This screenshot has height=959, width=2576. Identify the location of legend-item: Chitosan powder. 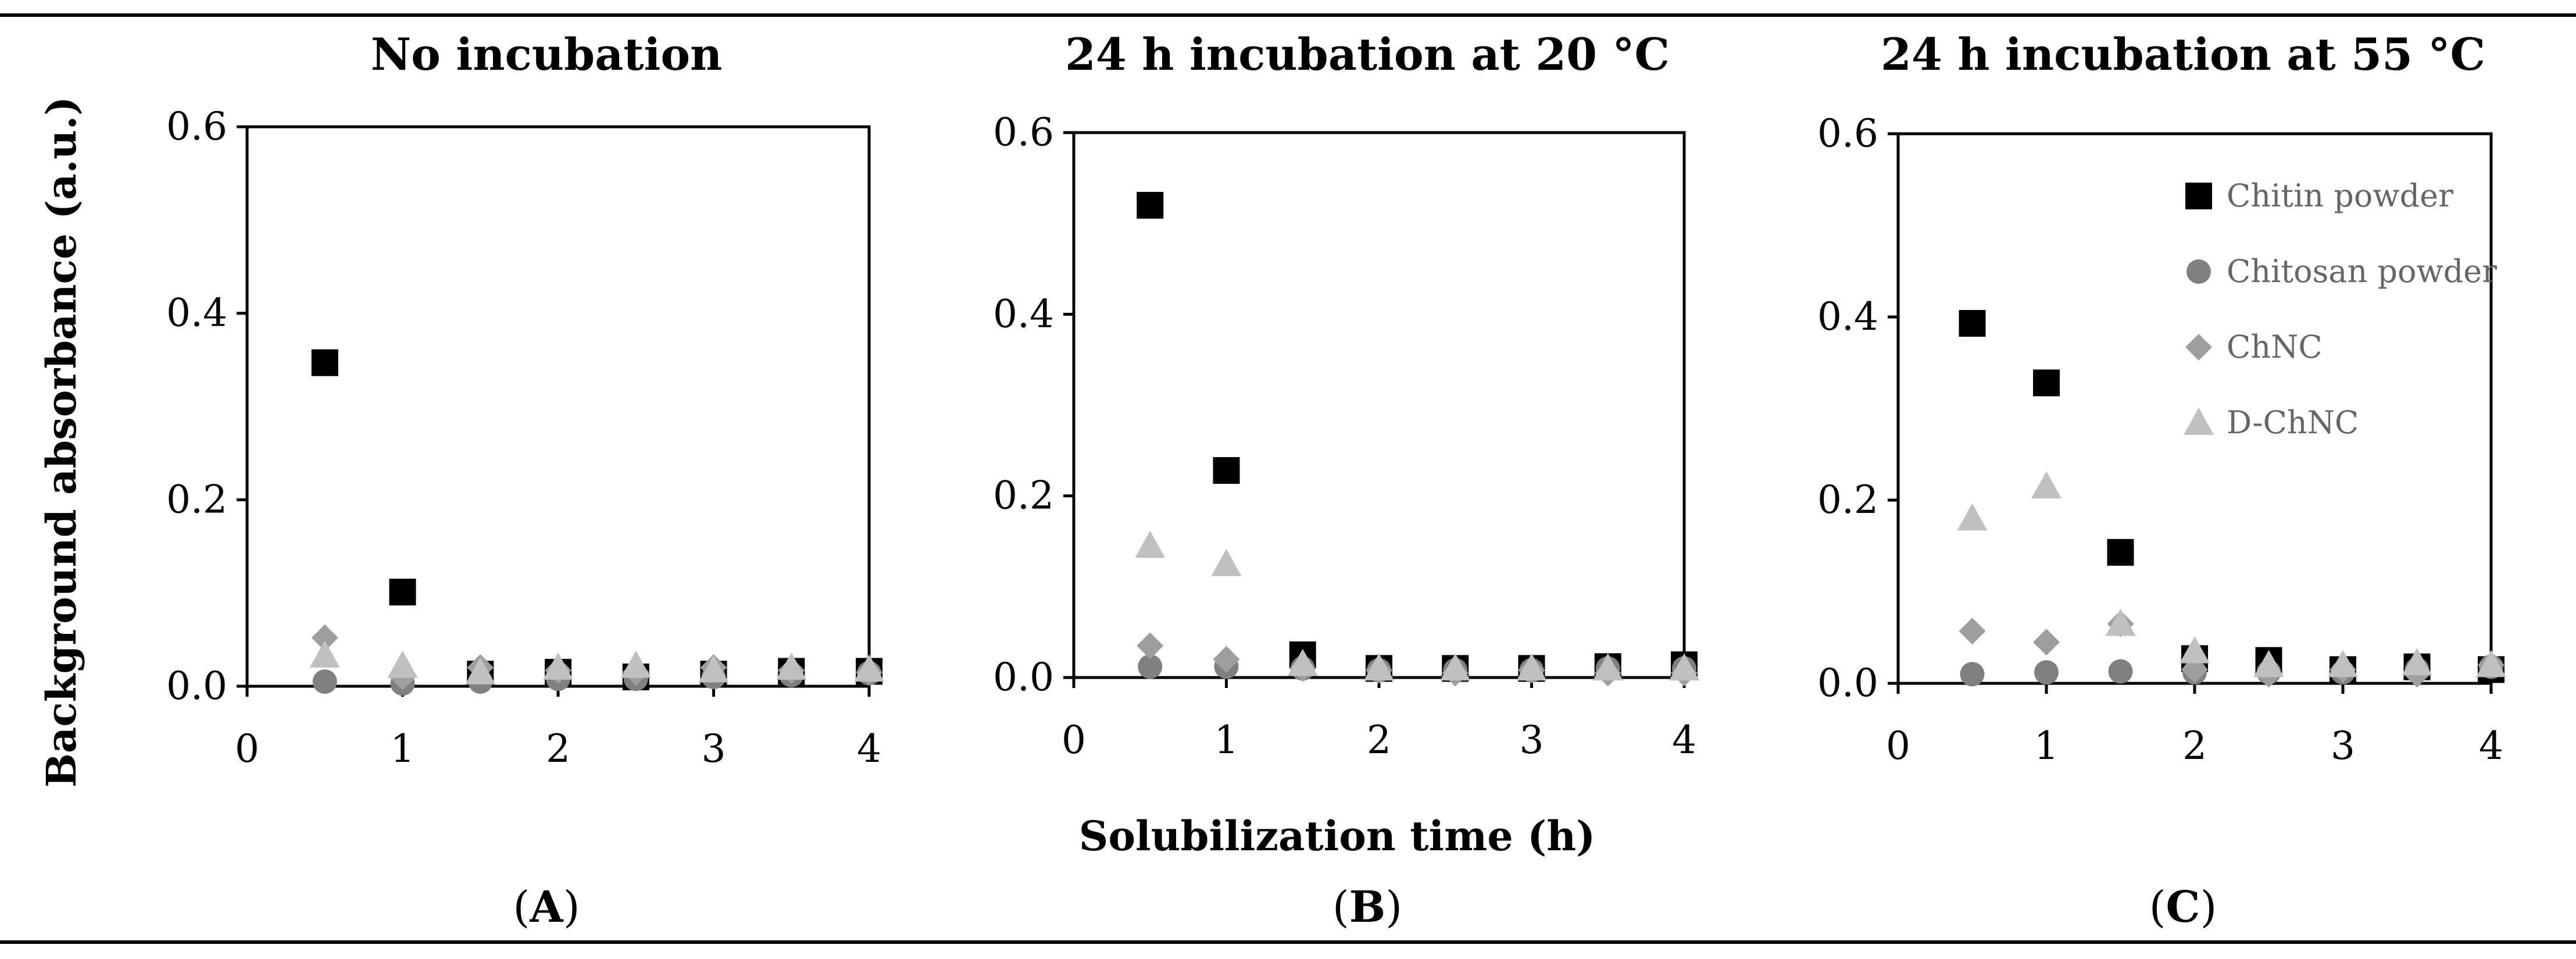
(2341, 271).